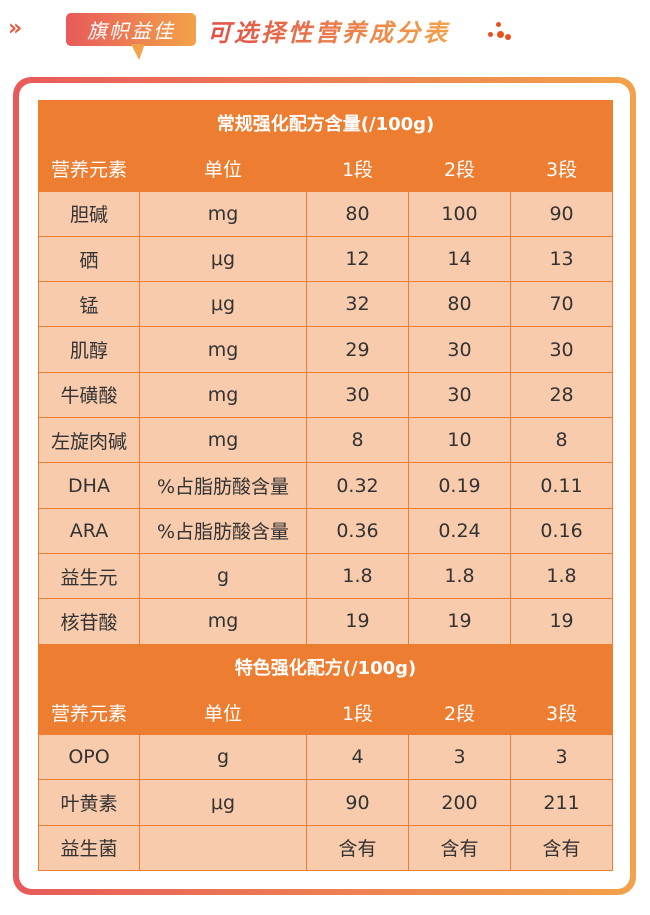 This screenshot has height=915, width=650. I want to click on table-row: ARA %占脂肪酸含量 0.36 0.24 0.16, so click(326, 530).